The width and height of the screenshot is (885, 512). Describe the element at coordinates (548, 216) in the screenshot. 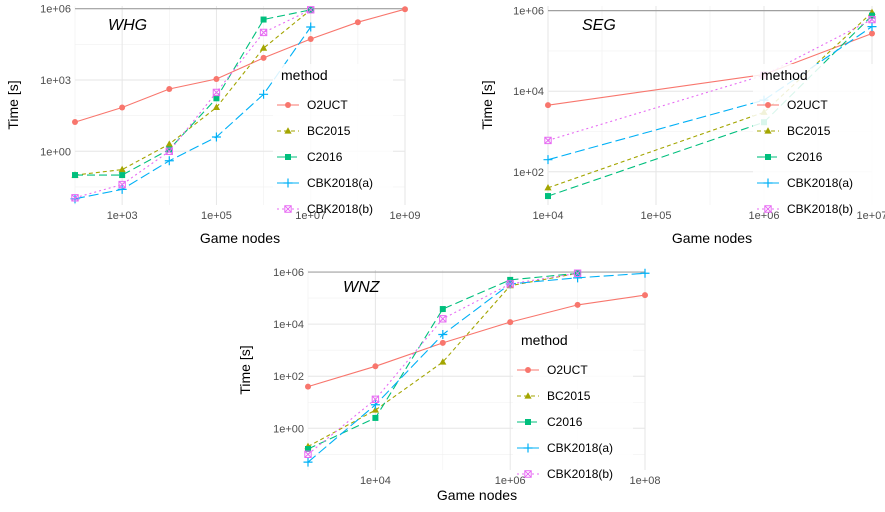

I see `x-tick-label: 1e+04` at that location.